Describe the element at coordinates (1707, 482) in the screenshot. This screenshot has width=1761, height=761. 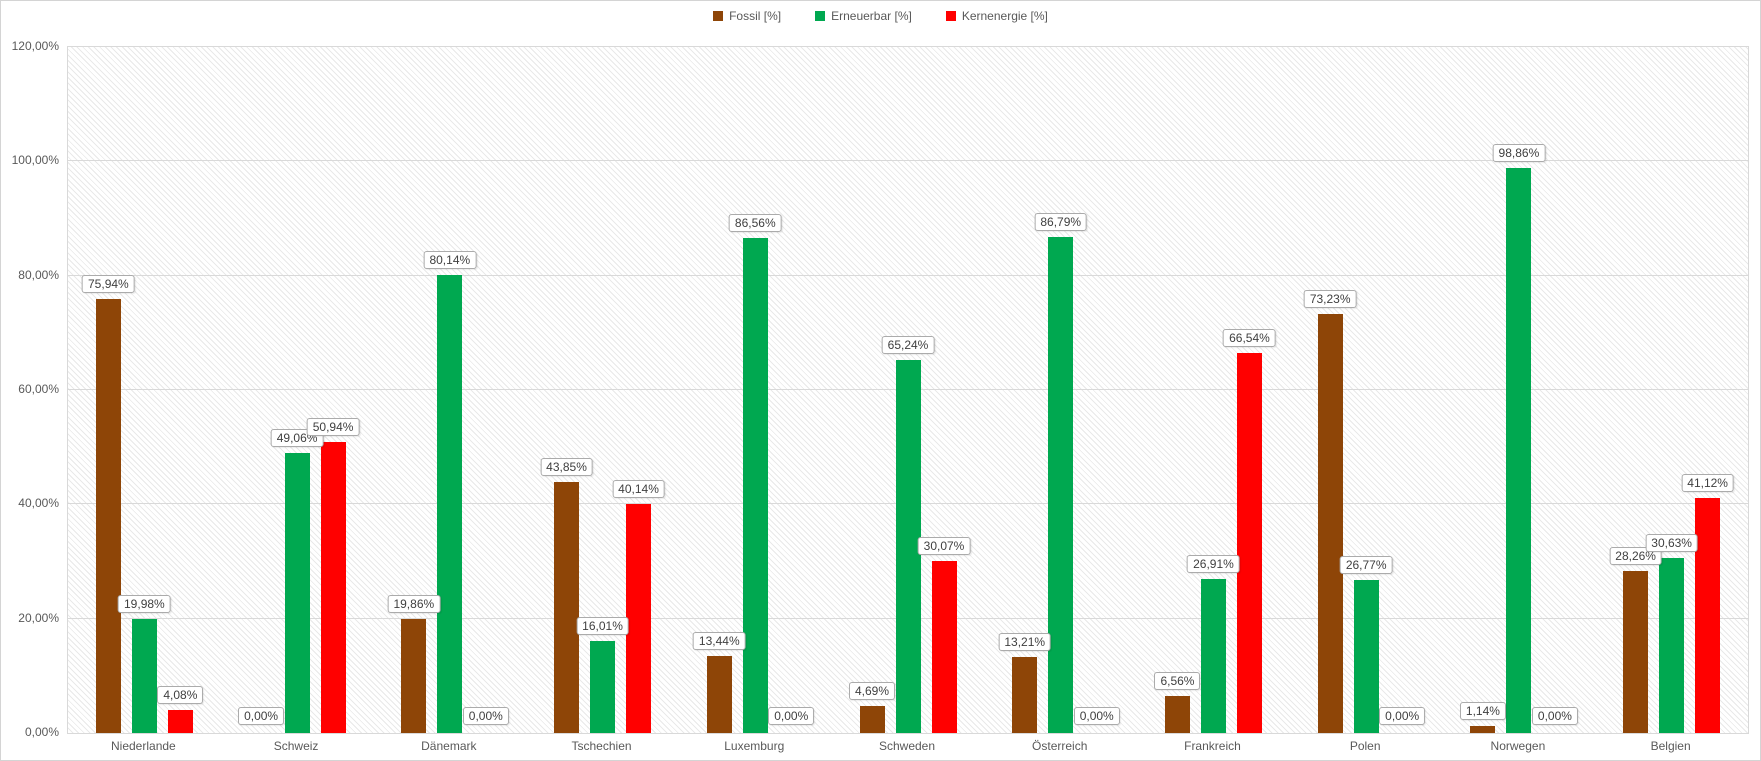
I see `bar-value-label: 41,12%` at that location.